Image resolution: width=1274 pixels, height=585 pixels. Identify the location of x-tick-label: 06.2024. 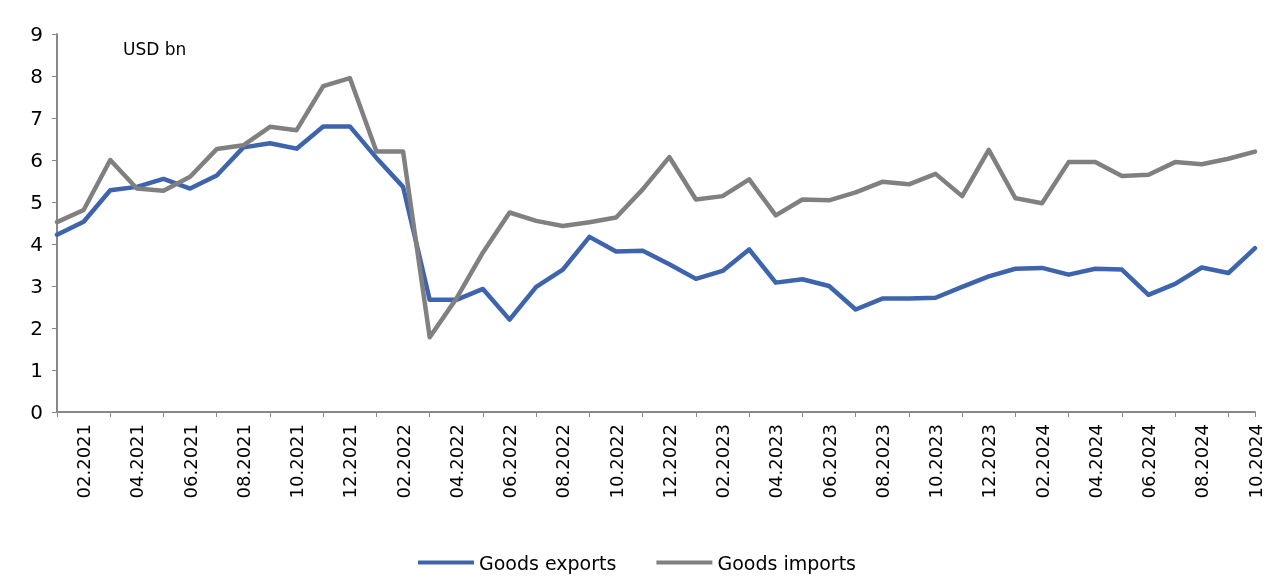
(1149, 461).